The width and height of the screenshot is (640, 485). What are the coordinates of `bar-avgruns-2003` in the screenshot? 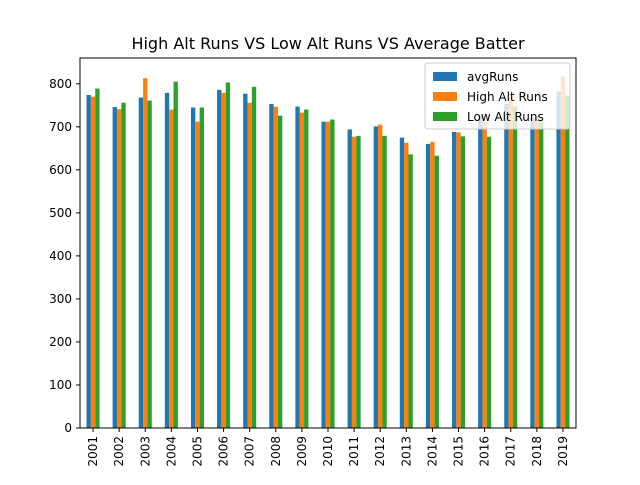 It's located at (141, 262).